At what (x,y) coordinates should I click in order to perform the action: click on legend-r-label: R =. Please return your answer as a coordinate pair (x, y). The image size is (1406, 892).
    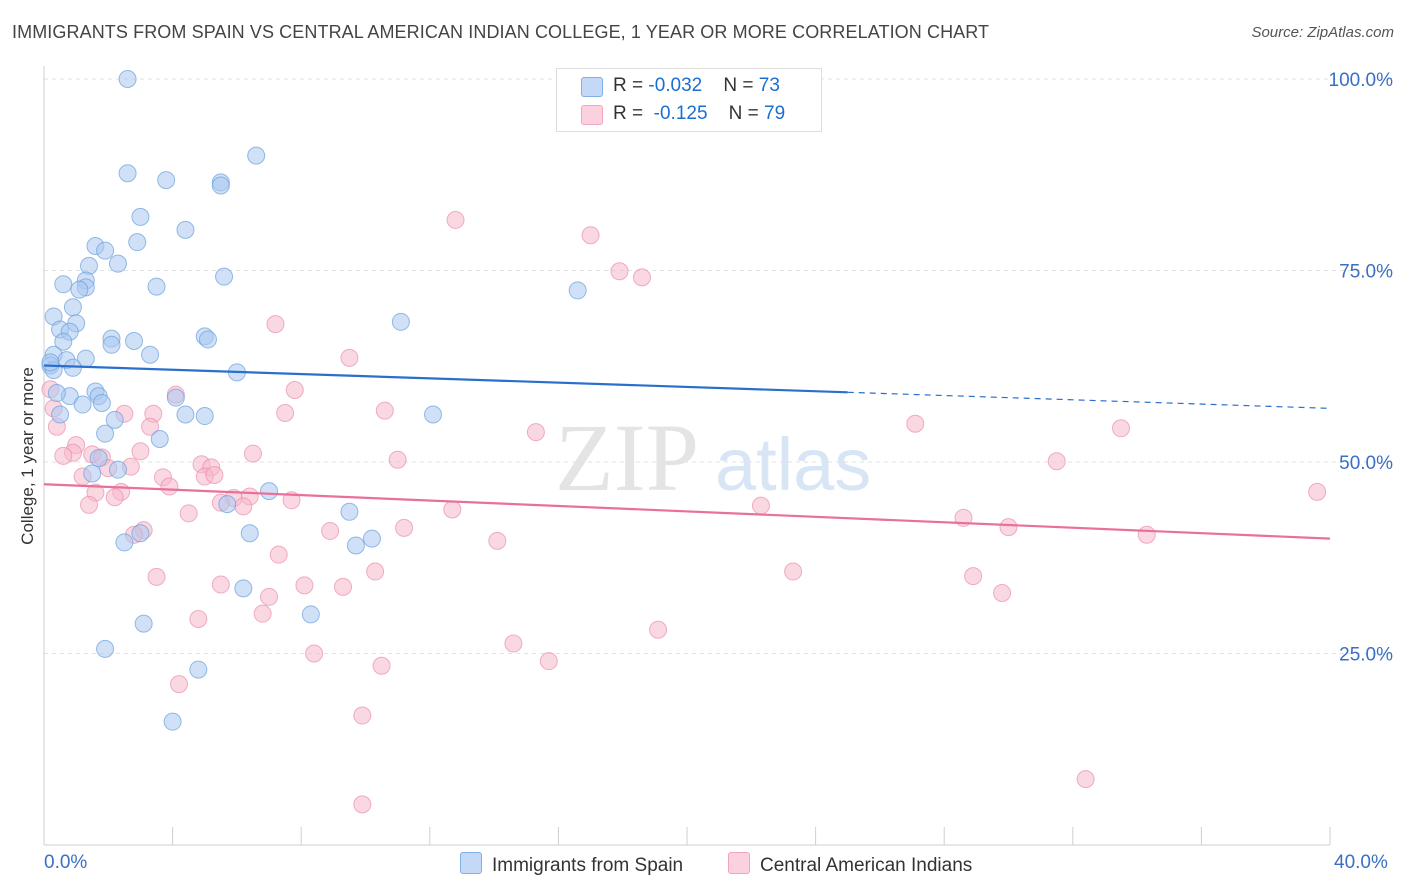
    Looking at the image, I should click on (631, 113).